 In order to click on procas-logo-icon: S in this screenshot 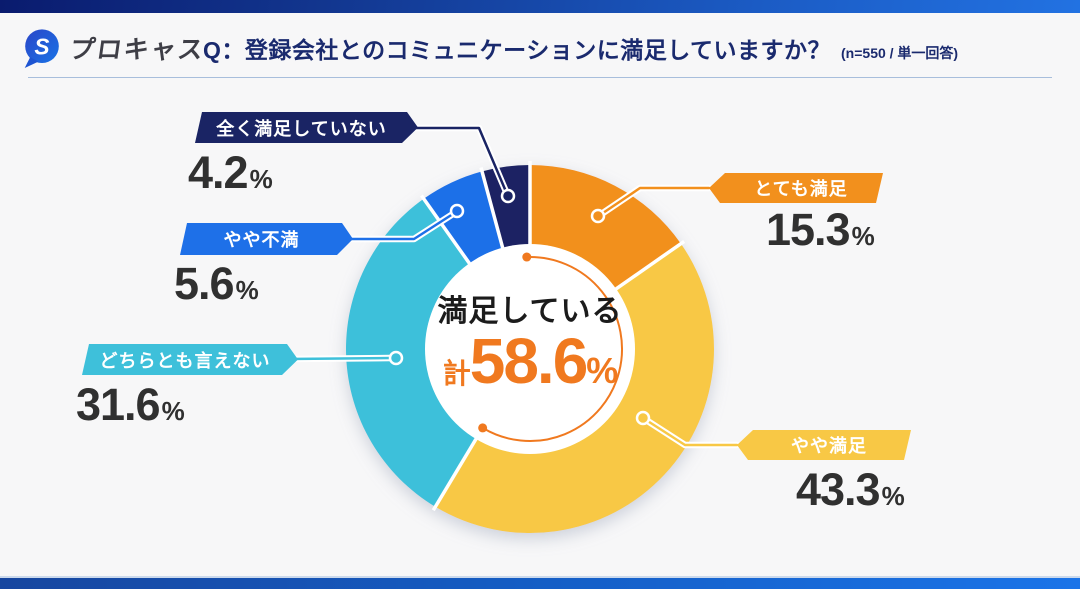, I will do `click(41, 48)`.